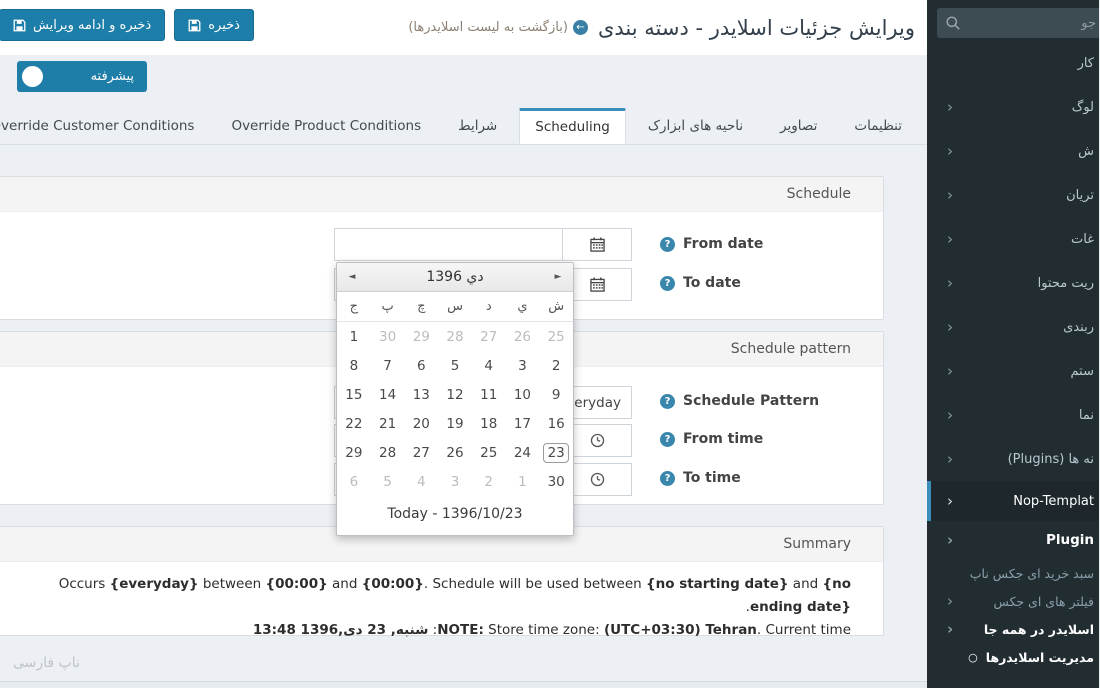 This screenshot has width=1100, height=688. I want to click on sidebar-item-label: ستم, so click(1083, 371).